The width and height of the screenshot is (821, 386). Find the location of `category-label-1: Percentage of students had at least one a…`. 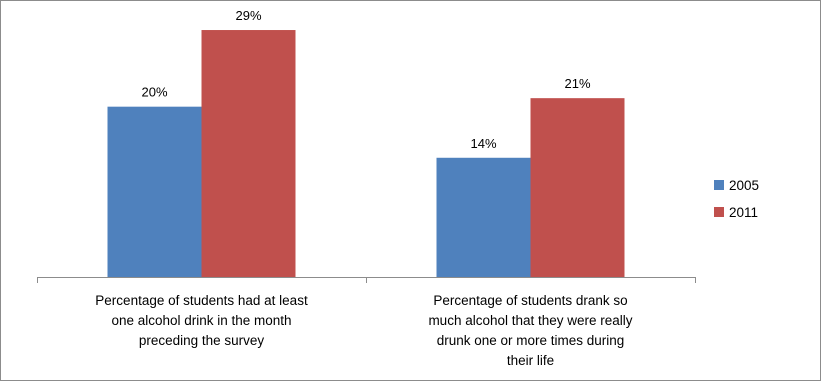

category-label-1: Percentage of students had at least one a… is located at coordinates (201, 320).